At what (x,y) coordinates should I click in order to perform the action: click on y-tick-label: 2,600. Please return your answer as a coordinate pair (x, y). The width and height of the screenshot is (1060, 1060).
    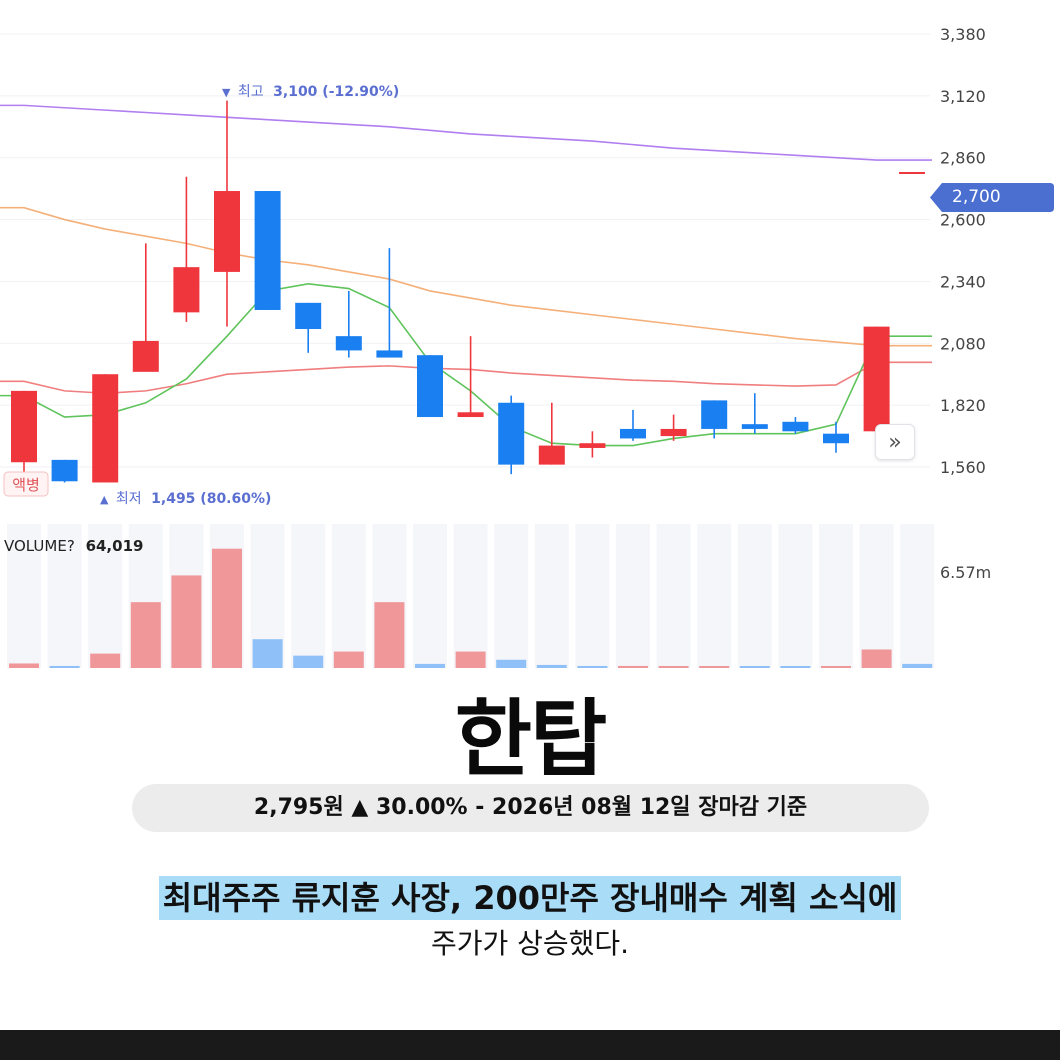
    Looking at the image, I should click on (963, 220).